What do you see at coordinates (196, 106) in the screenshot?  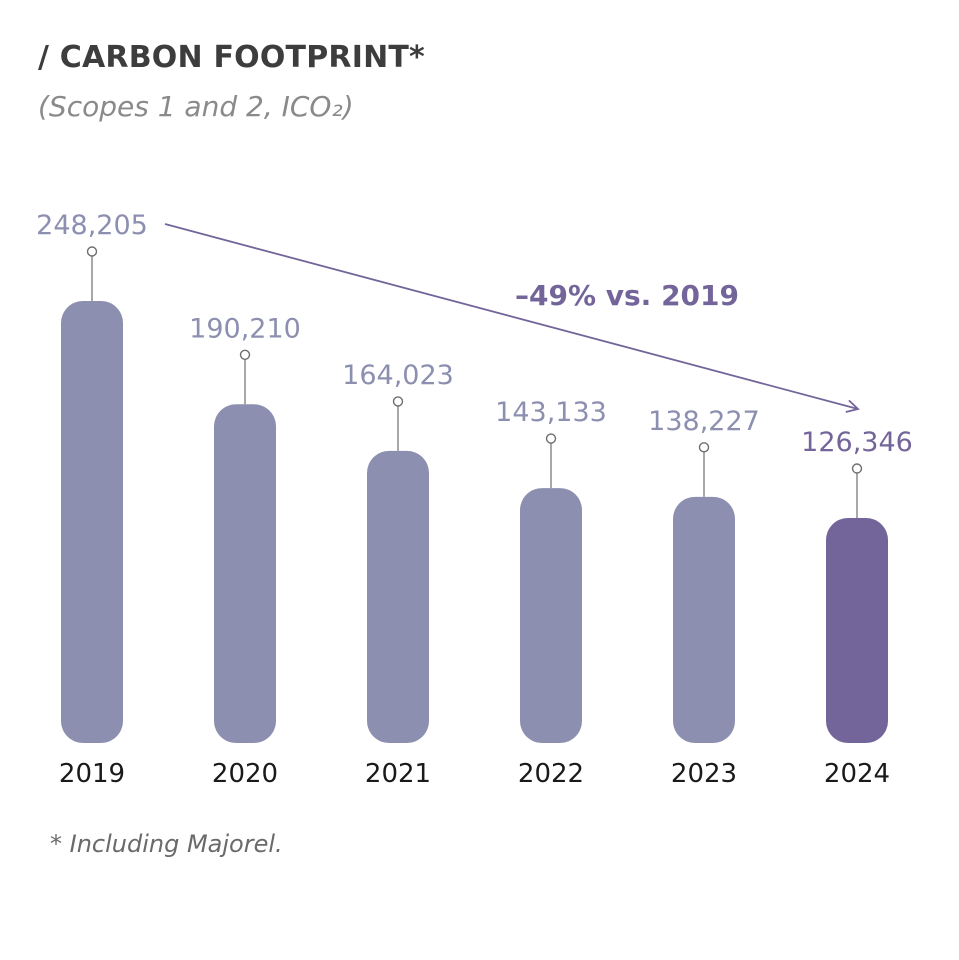 I see `chart-subtitle: (Scopes 1 and 2, ICO₂)` at bounding box center [196, 106].